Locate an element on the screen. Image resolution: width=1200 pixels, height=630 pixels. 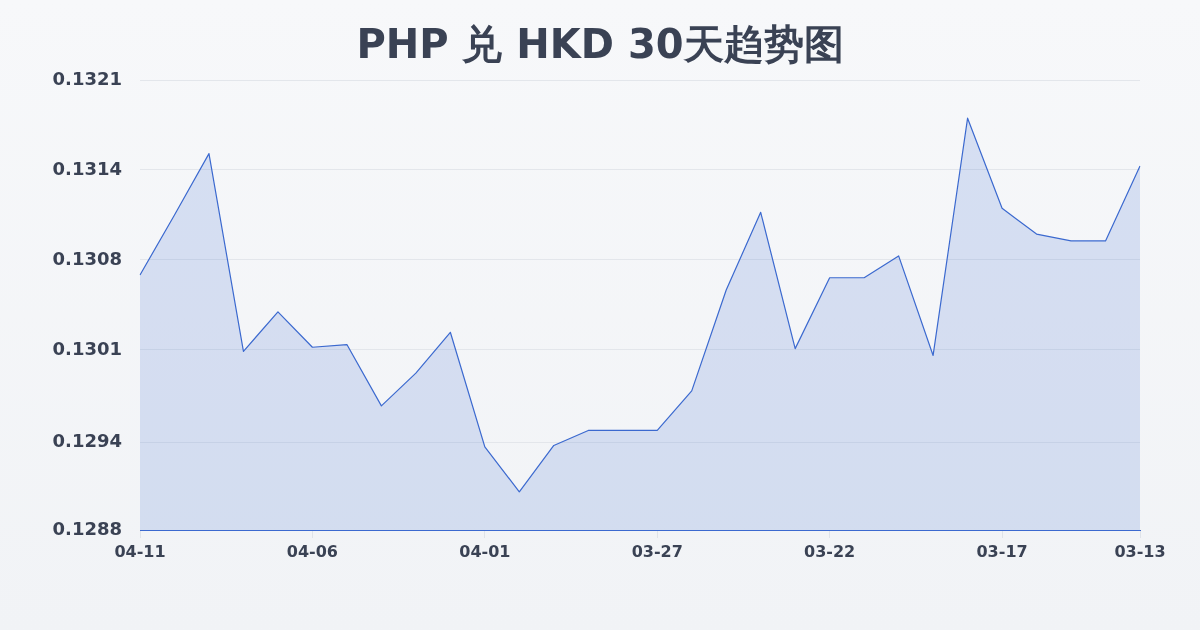
chart-title: PHP 兑 HKD 30天趋势图 is located at coordinates (600, 44).